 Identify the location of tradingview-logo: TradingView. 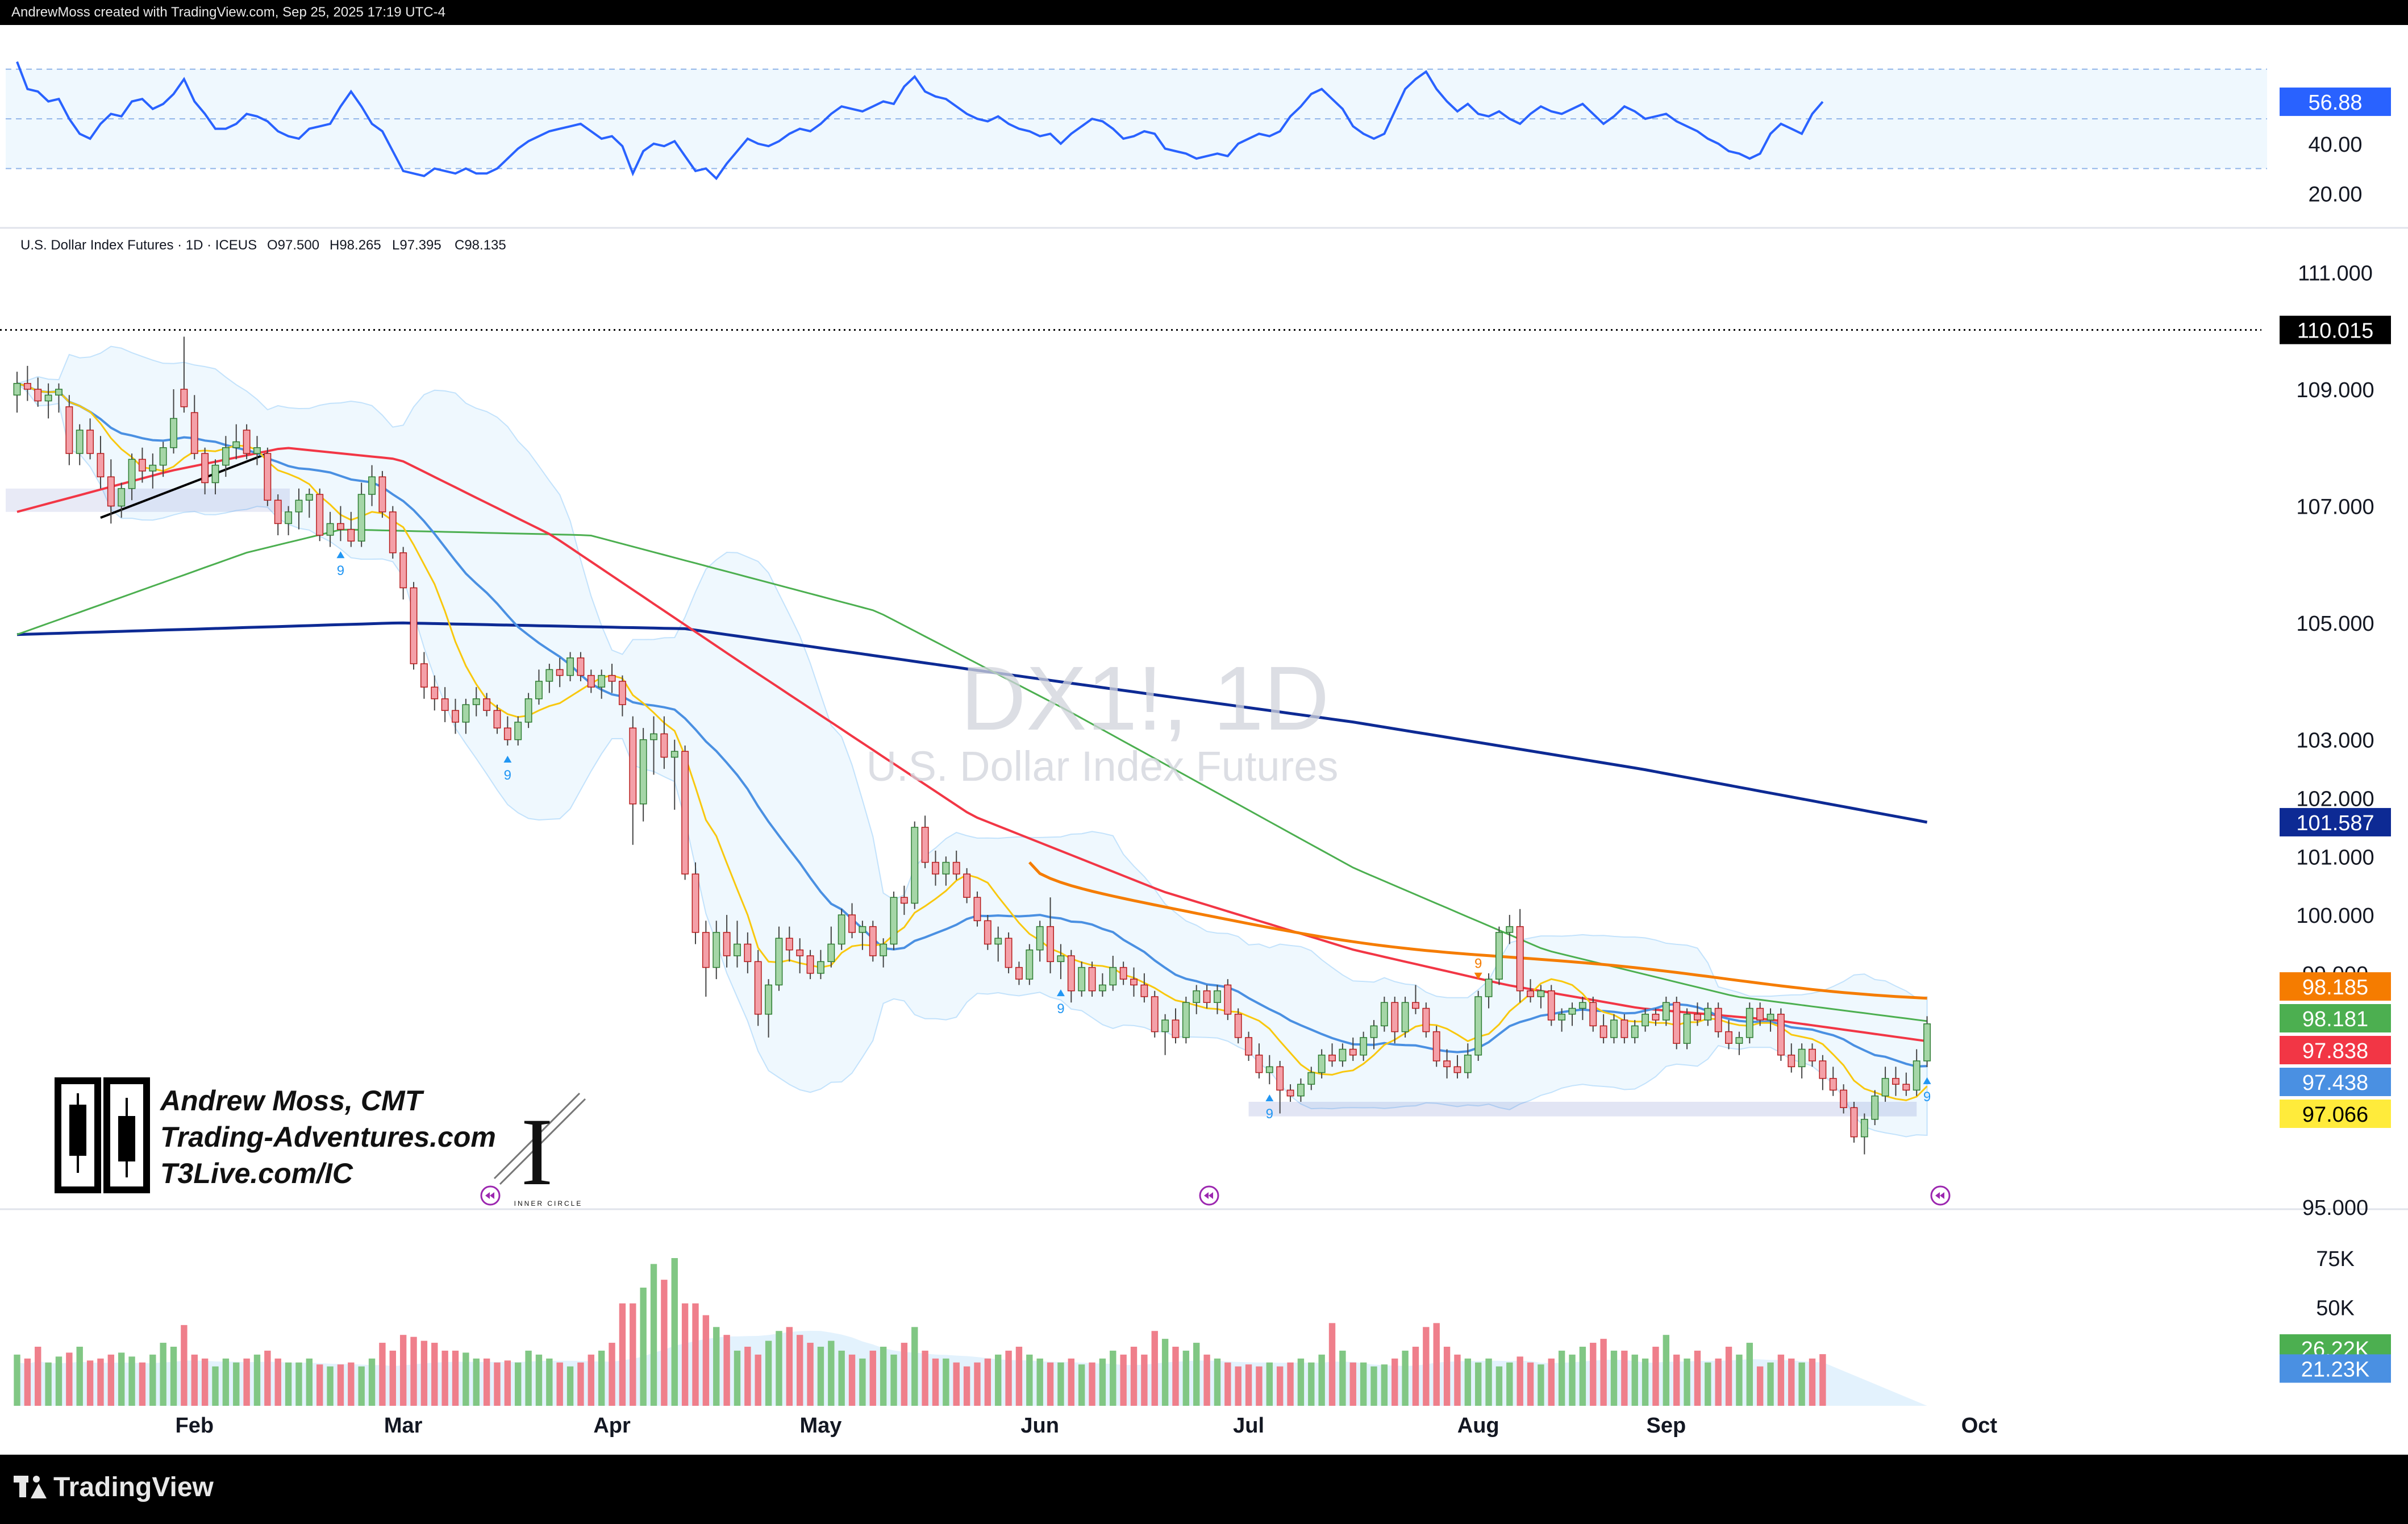
(114, 1487).